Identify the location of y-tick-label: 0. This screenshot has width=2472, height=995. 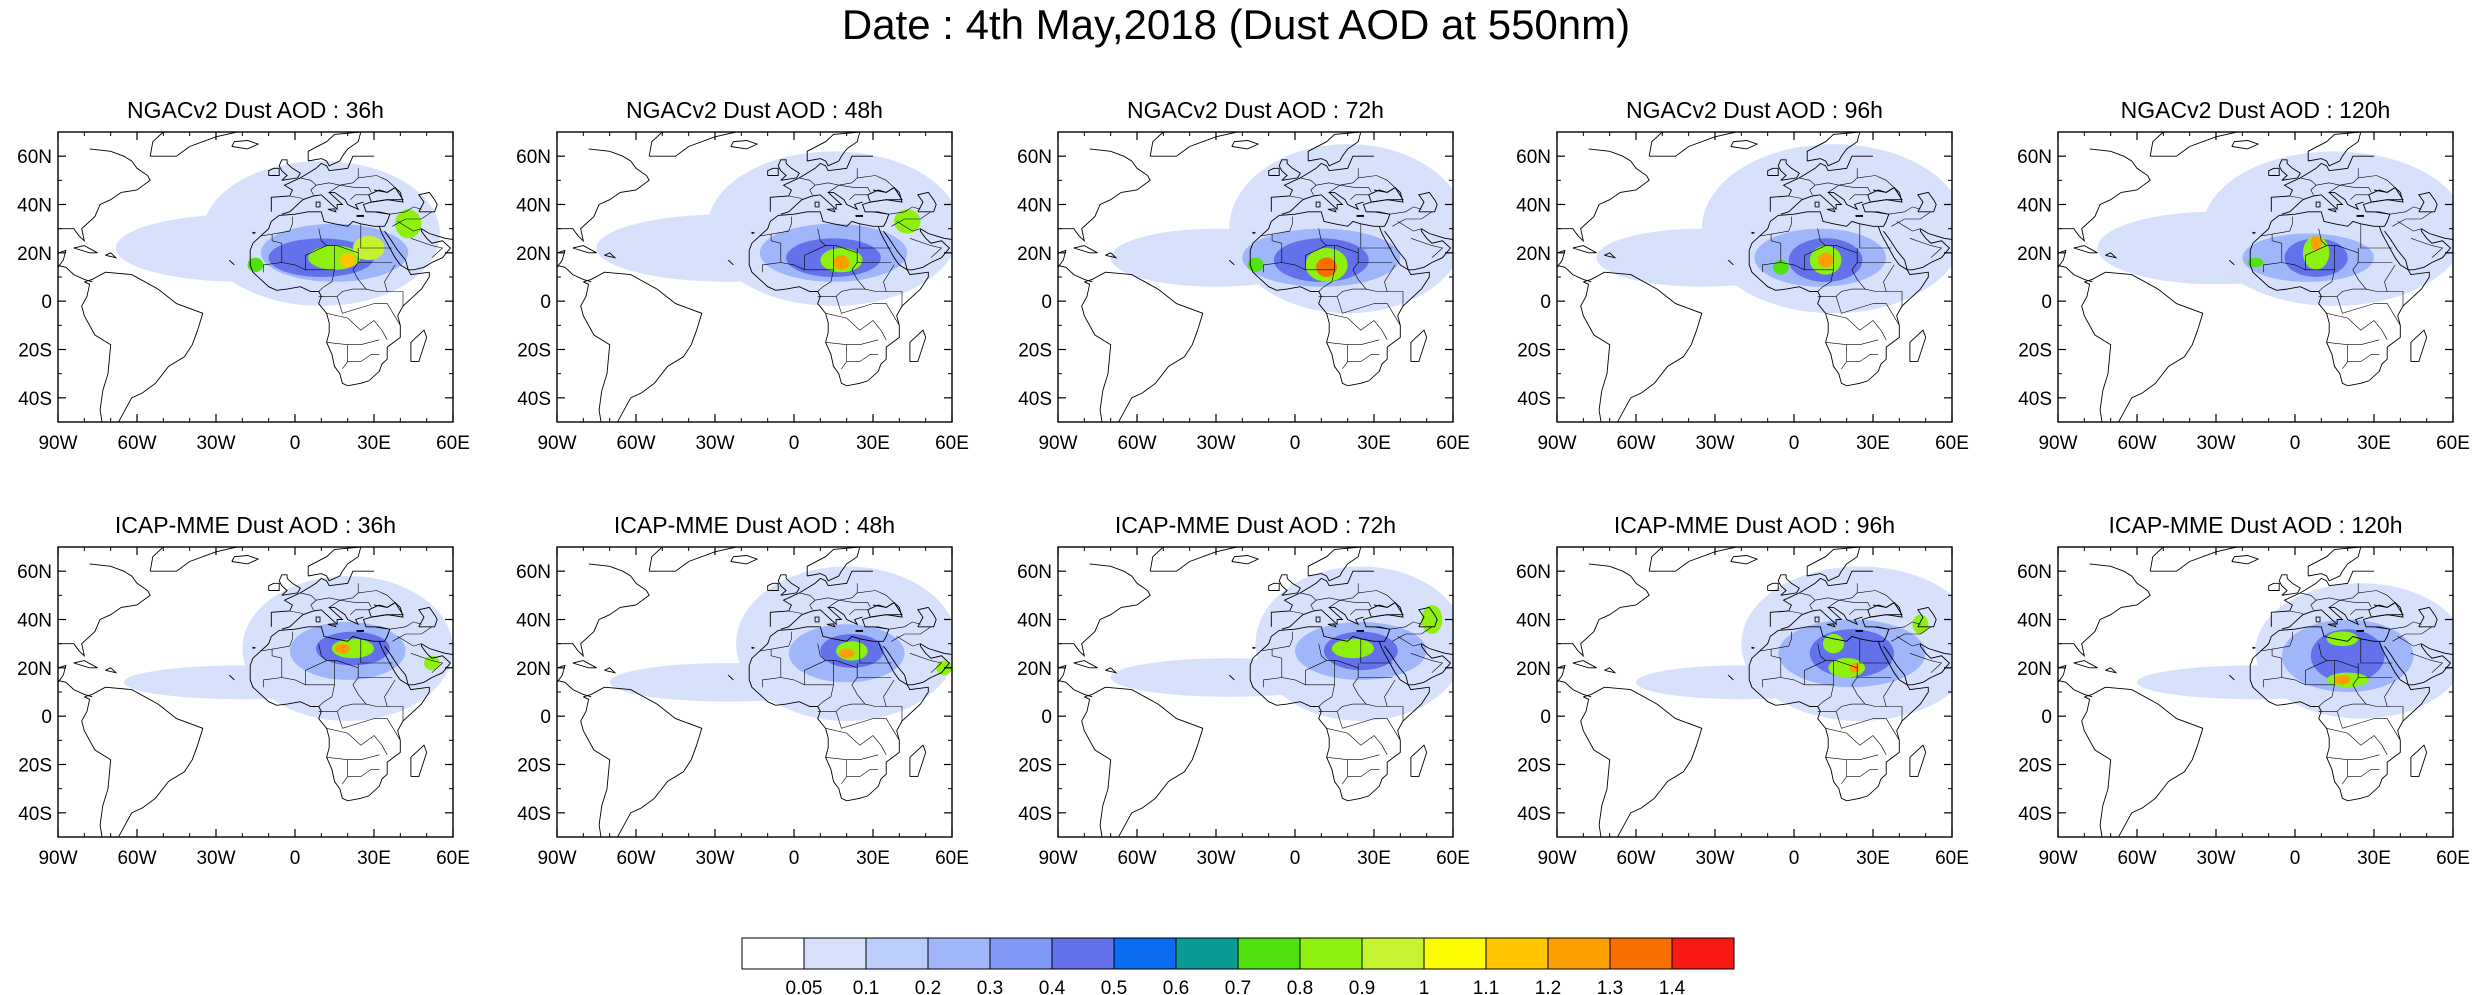
(46, 302).